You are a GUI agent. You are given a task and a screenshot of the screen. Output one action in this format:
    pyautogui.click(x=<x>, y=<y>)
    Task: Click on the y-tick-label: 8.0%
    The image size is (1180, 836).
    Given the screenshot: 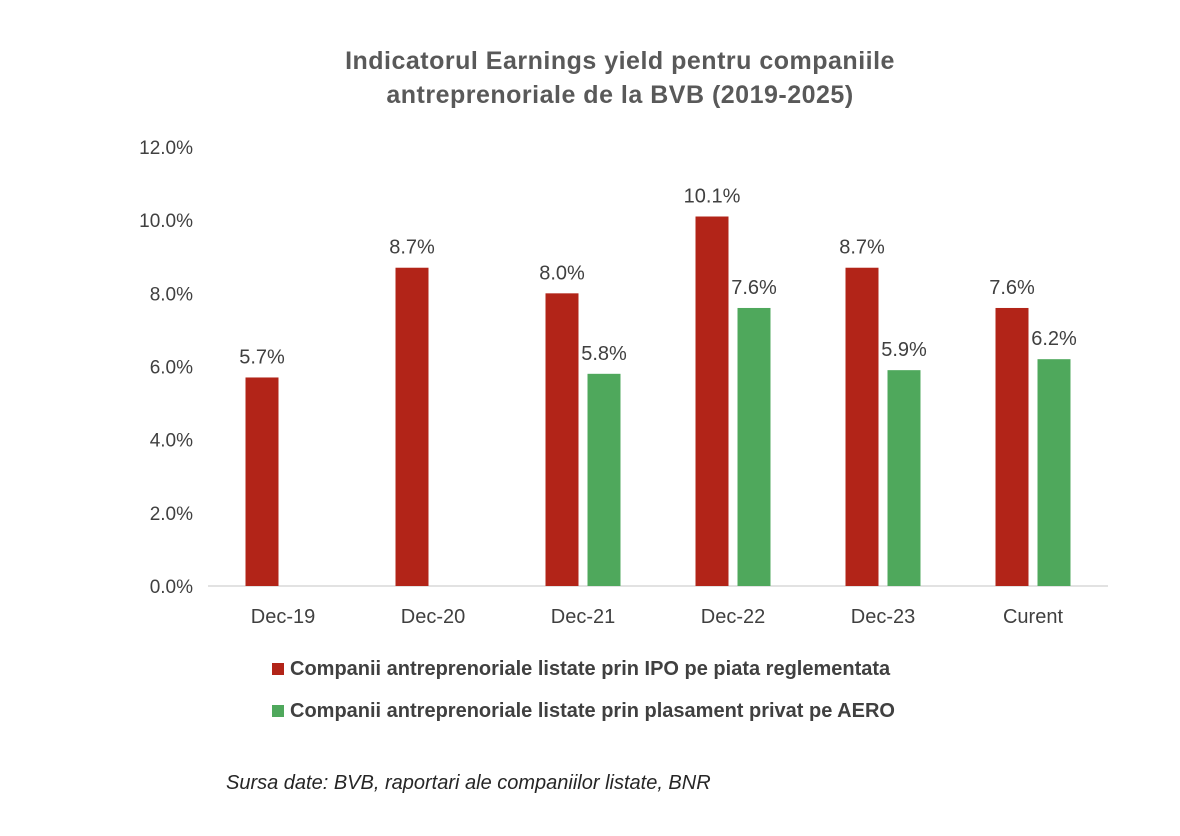 What is the action you would take?
    pyautogui.click(x=171, y=294)
    